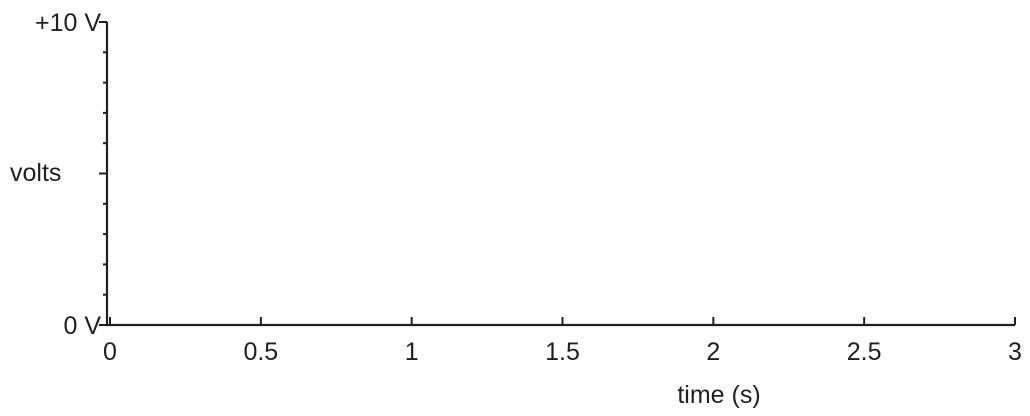 The height and width of the screenshot is (416, 1030). I want to click on x-tick-label: 0, so click(110, 352).